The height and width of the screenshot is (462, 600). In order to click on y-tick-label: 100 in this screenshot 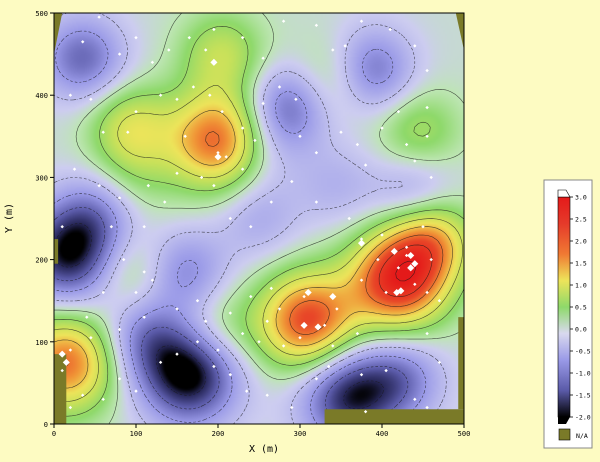, I will do `click(41, 343)`.